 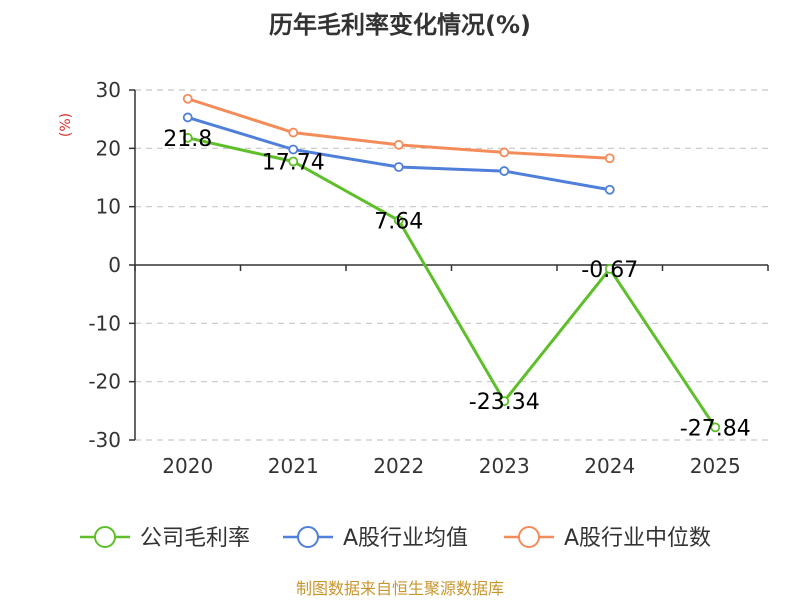 I want to click on x-tick-label: 2020, so click(x=187, y=466).